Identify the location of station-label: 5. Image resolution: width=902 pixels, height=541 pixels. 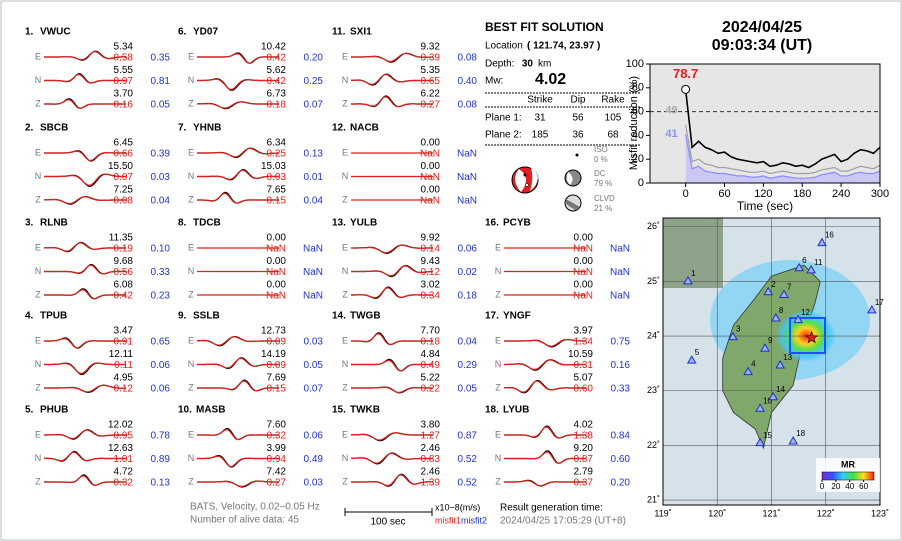
(697, 352).